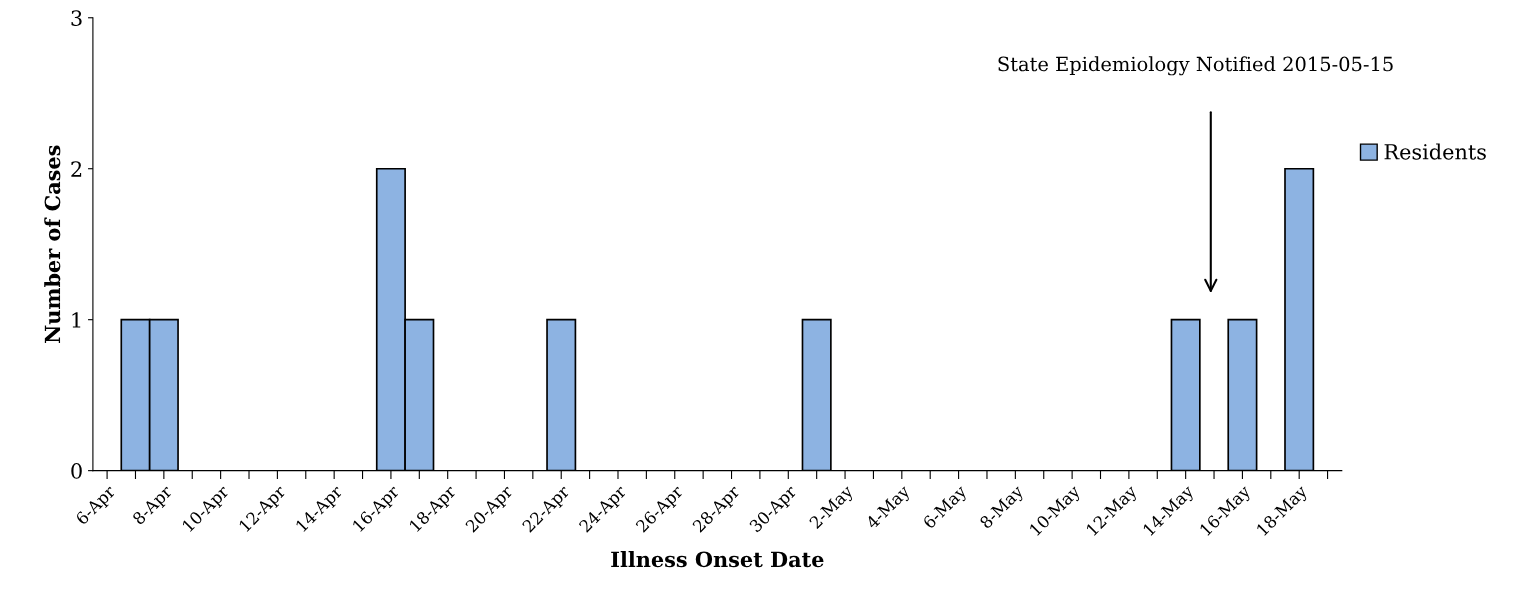 Image resolution: width=1523 pixels, height=592 pixels. What do you see at coordinates (76, 18) in the screenshot?
I see `y-tick-label: 3` at bounding box center [76, 18].